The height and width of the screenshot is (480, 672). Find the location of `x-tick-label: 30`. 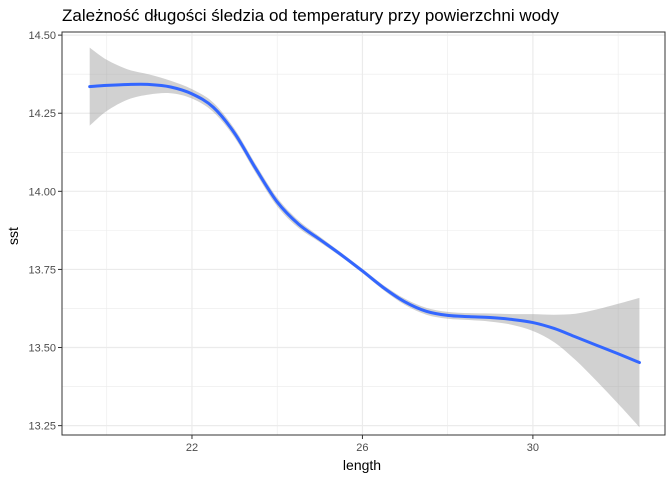

x-tick-label: 30 is located at coordinates (533, 448).